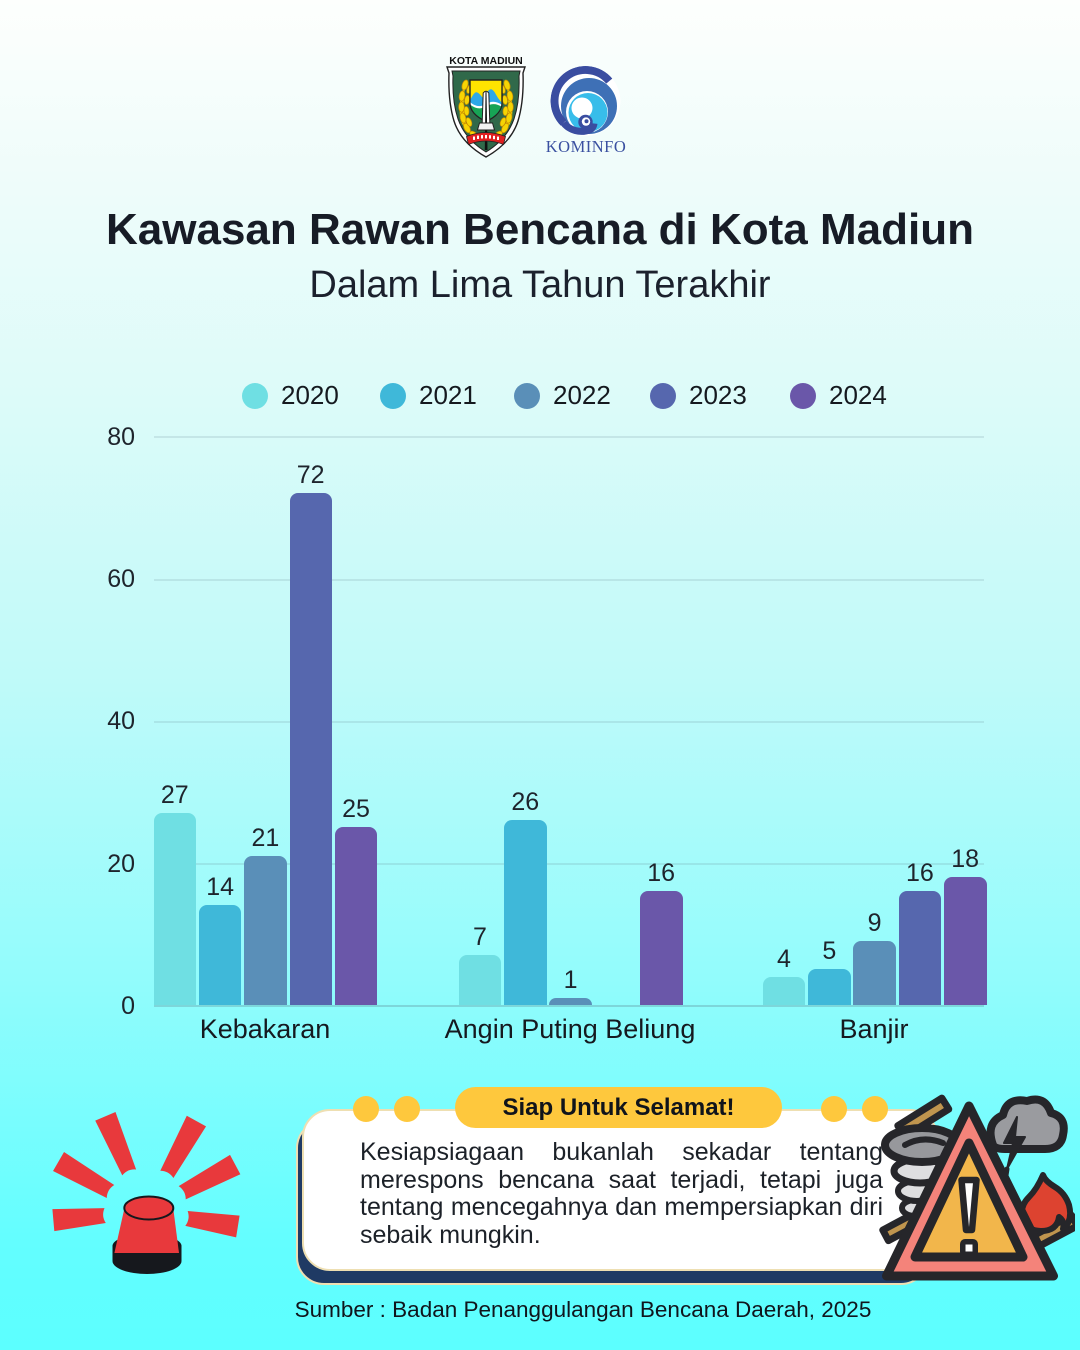 The width and height of the screenshot is (1080, 1350). I want to click on svg-text: KOMINFO, so click(586, 146).